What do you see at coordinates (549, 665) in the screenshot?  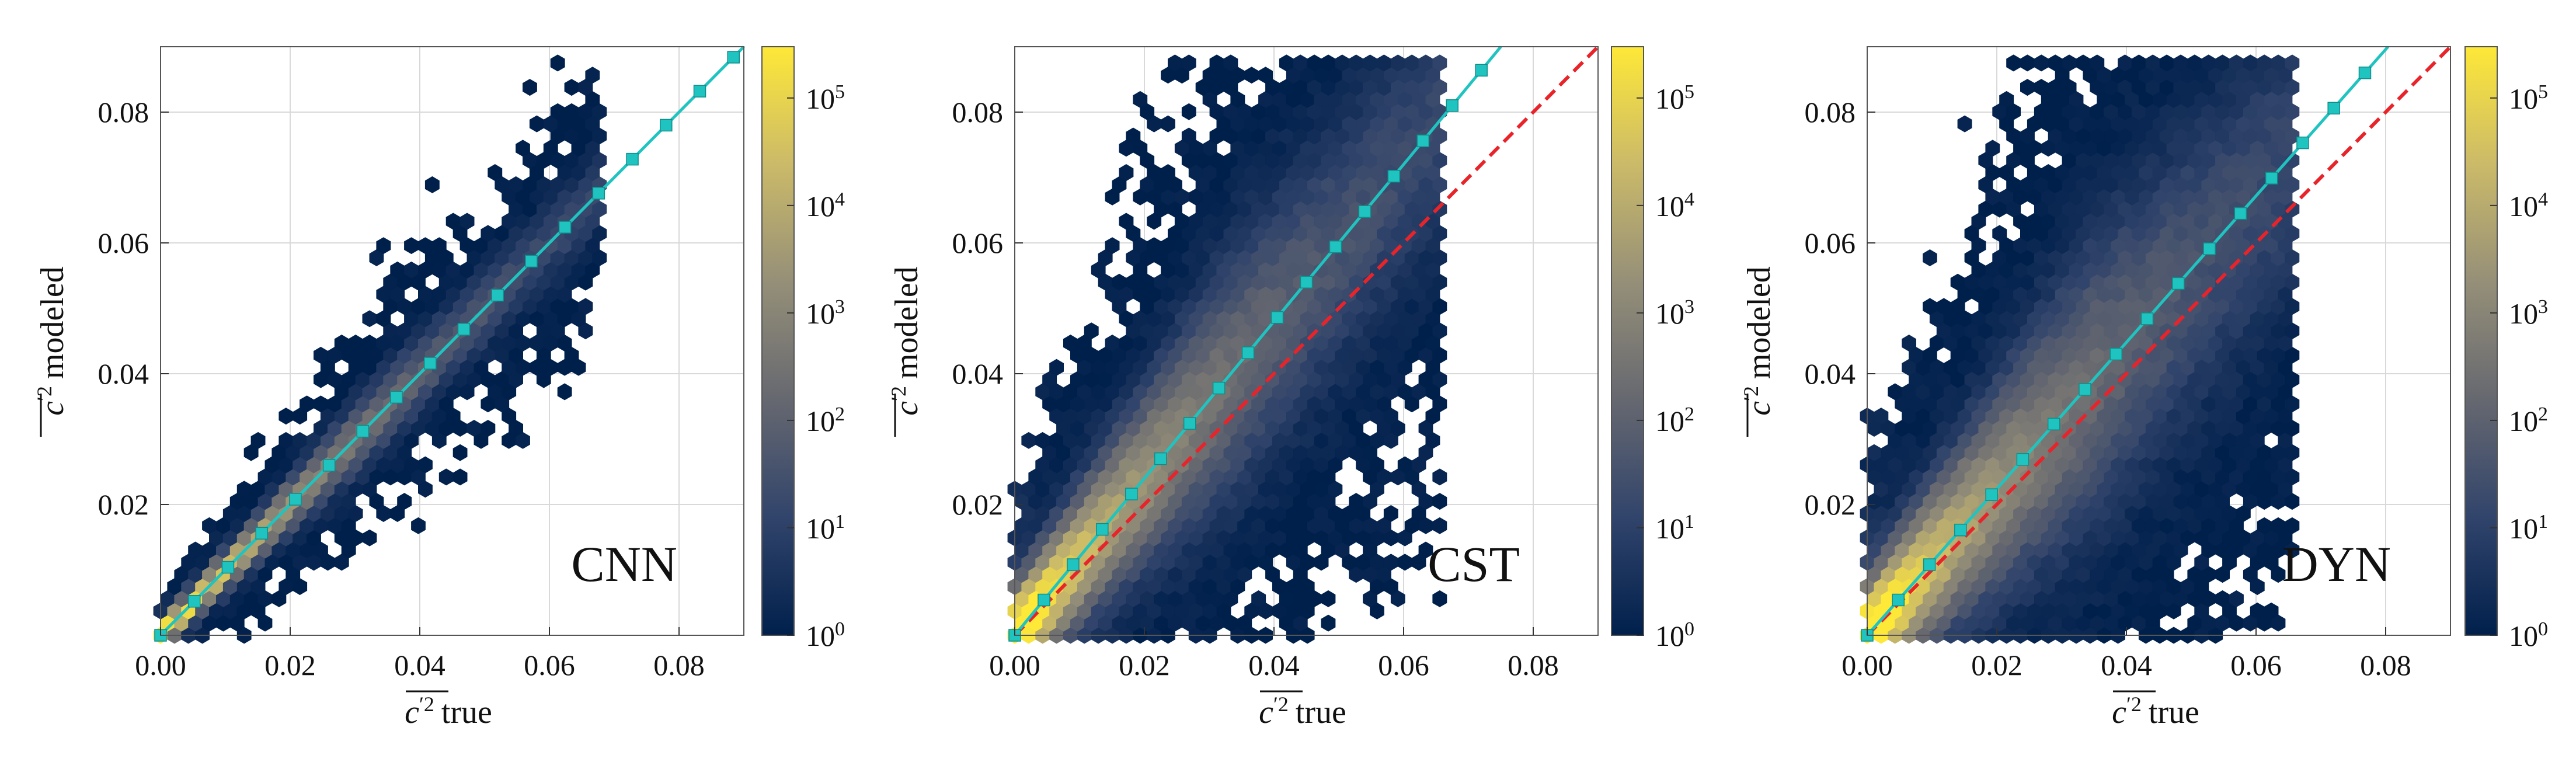 I see `x-tick-label: 0.06` at bounding box center [549, 665].